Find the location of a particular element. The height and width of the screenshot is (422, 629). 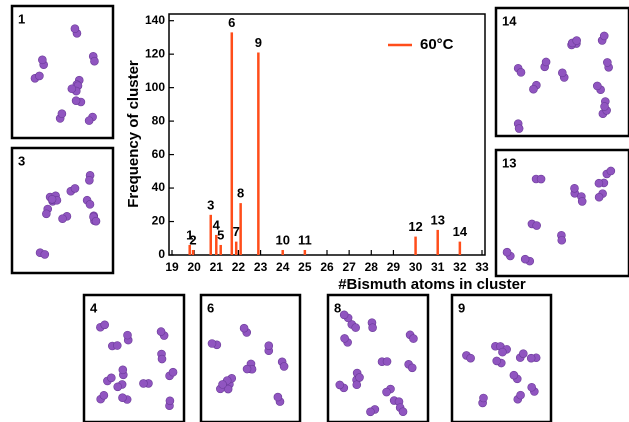

bar-label: 12 is located at coordinates (415, 226).